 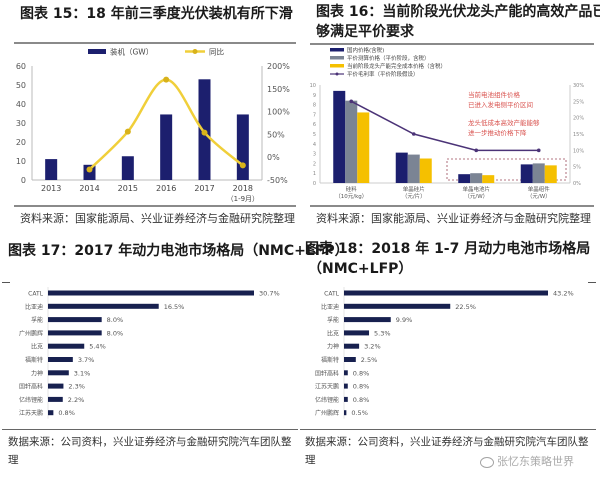 What do you see at coordinates (21, 123) in the screenshot?
I see `fig15-left-tick-label: 30` at bounding box center [21, 123].